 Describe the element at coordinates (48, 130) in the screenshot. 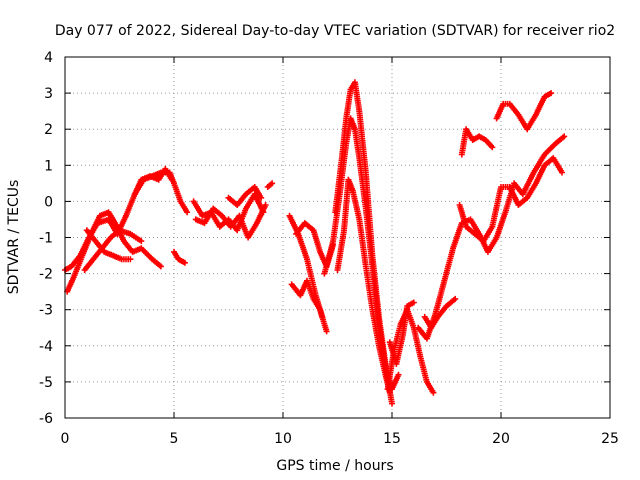

I see `y-tick-label: 2` at that location.